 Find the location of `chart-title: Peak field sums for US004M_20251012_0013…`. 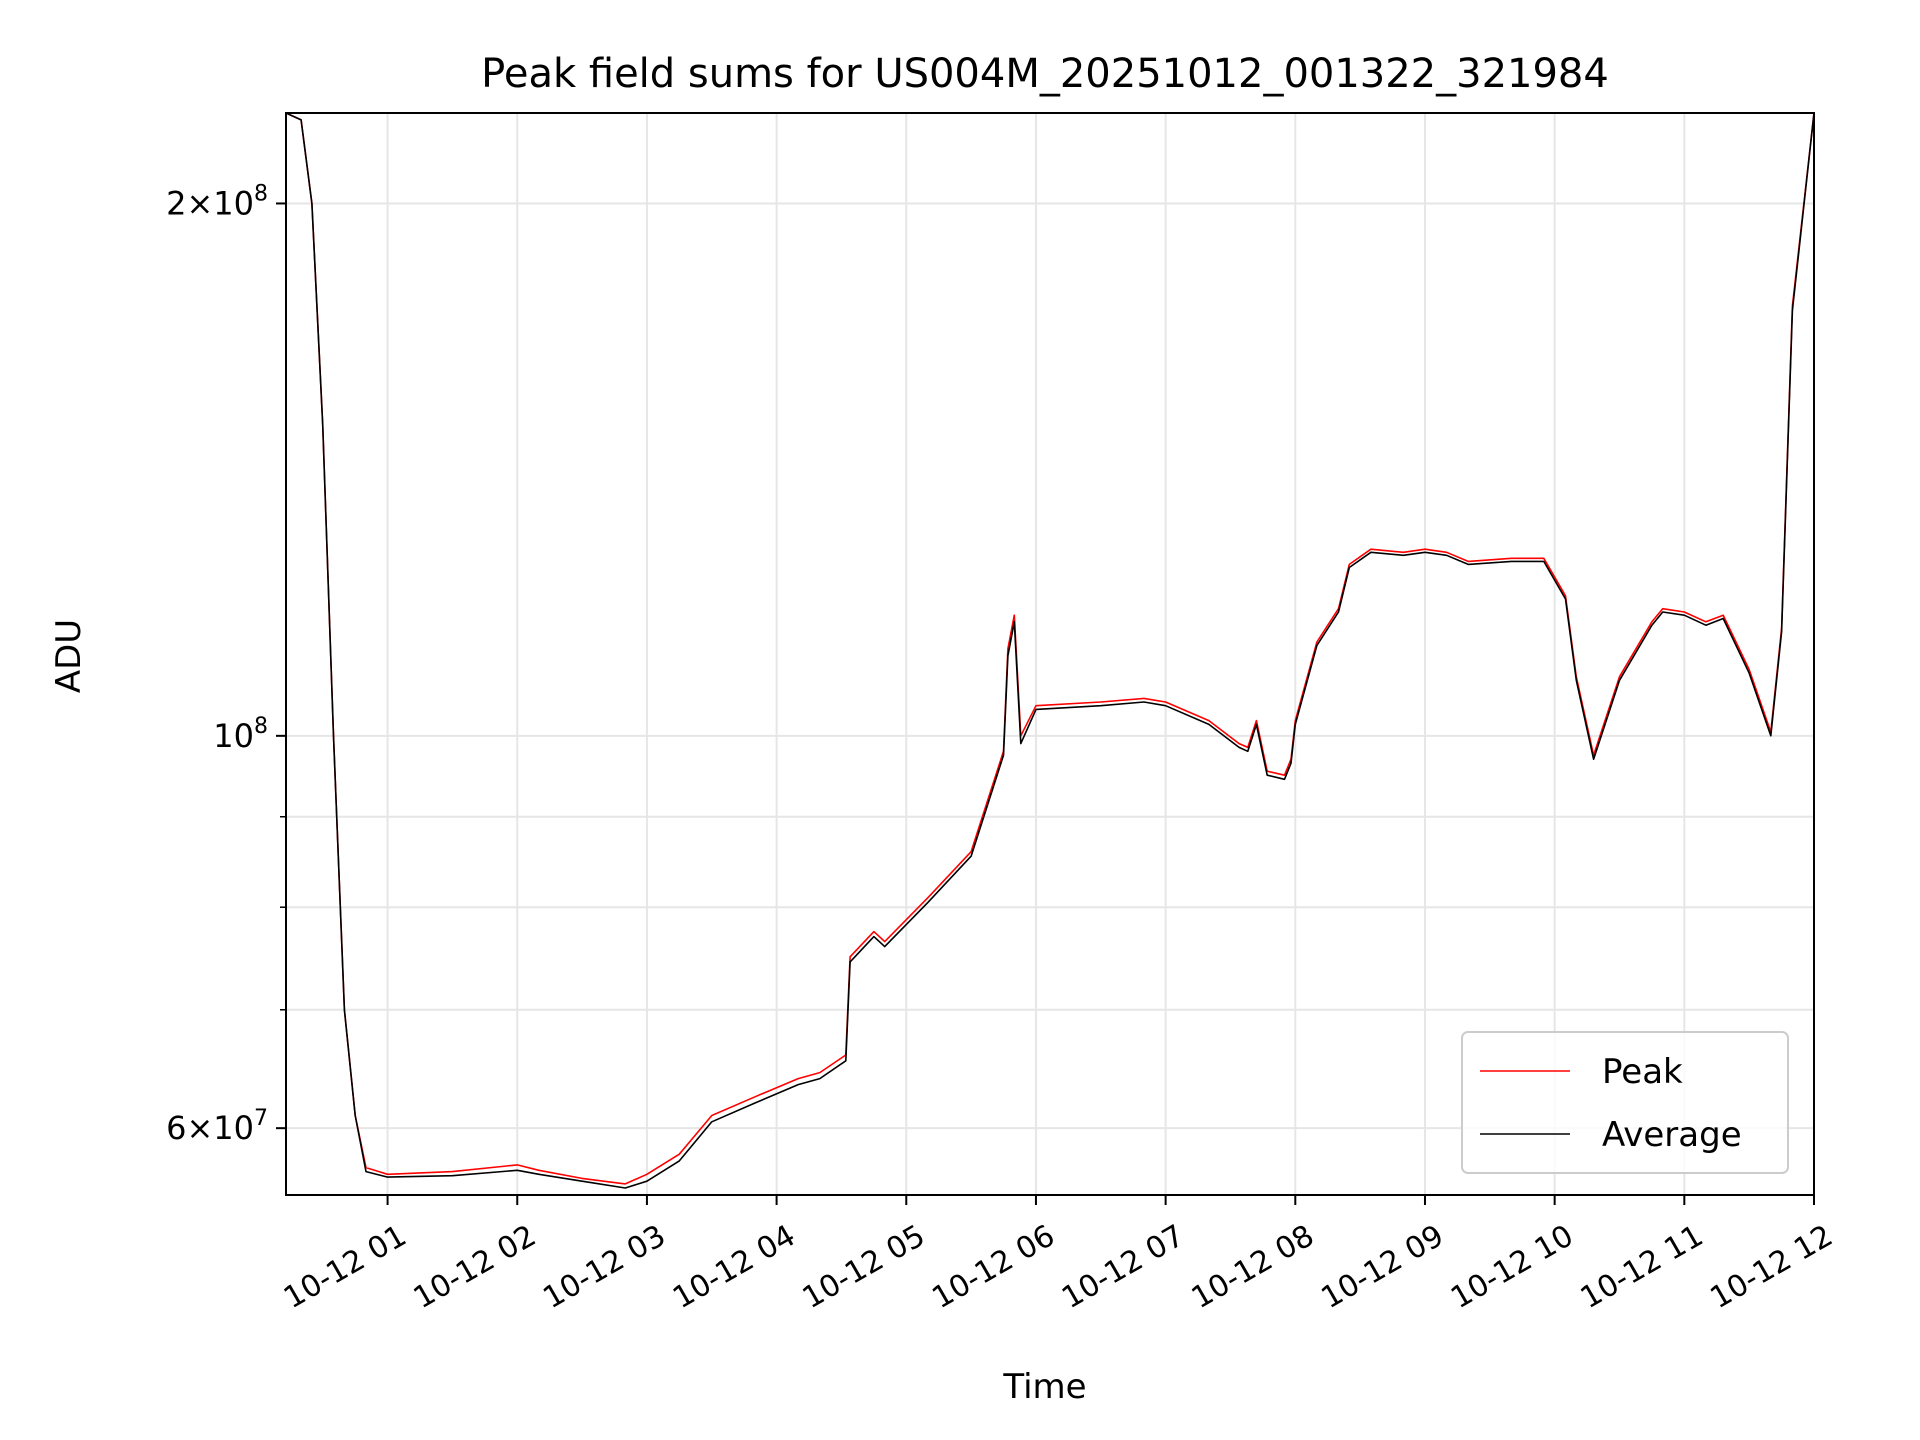

chart-title: Peak field sums for US004M_20251012_0013… is located at coordinates (1045, 74).